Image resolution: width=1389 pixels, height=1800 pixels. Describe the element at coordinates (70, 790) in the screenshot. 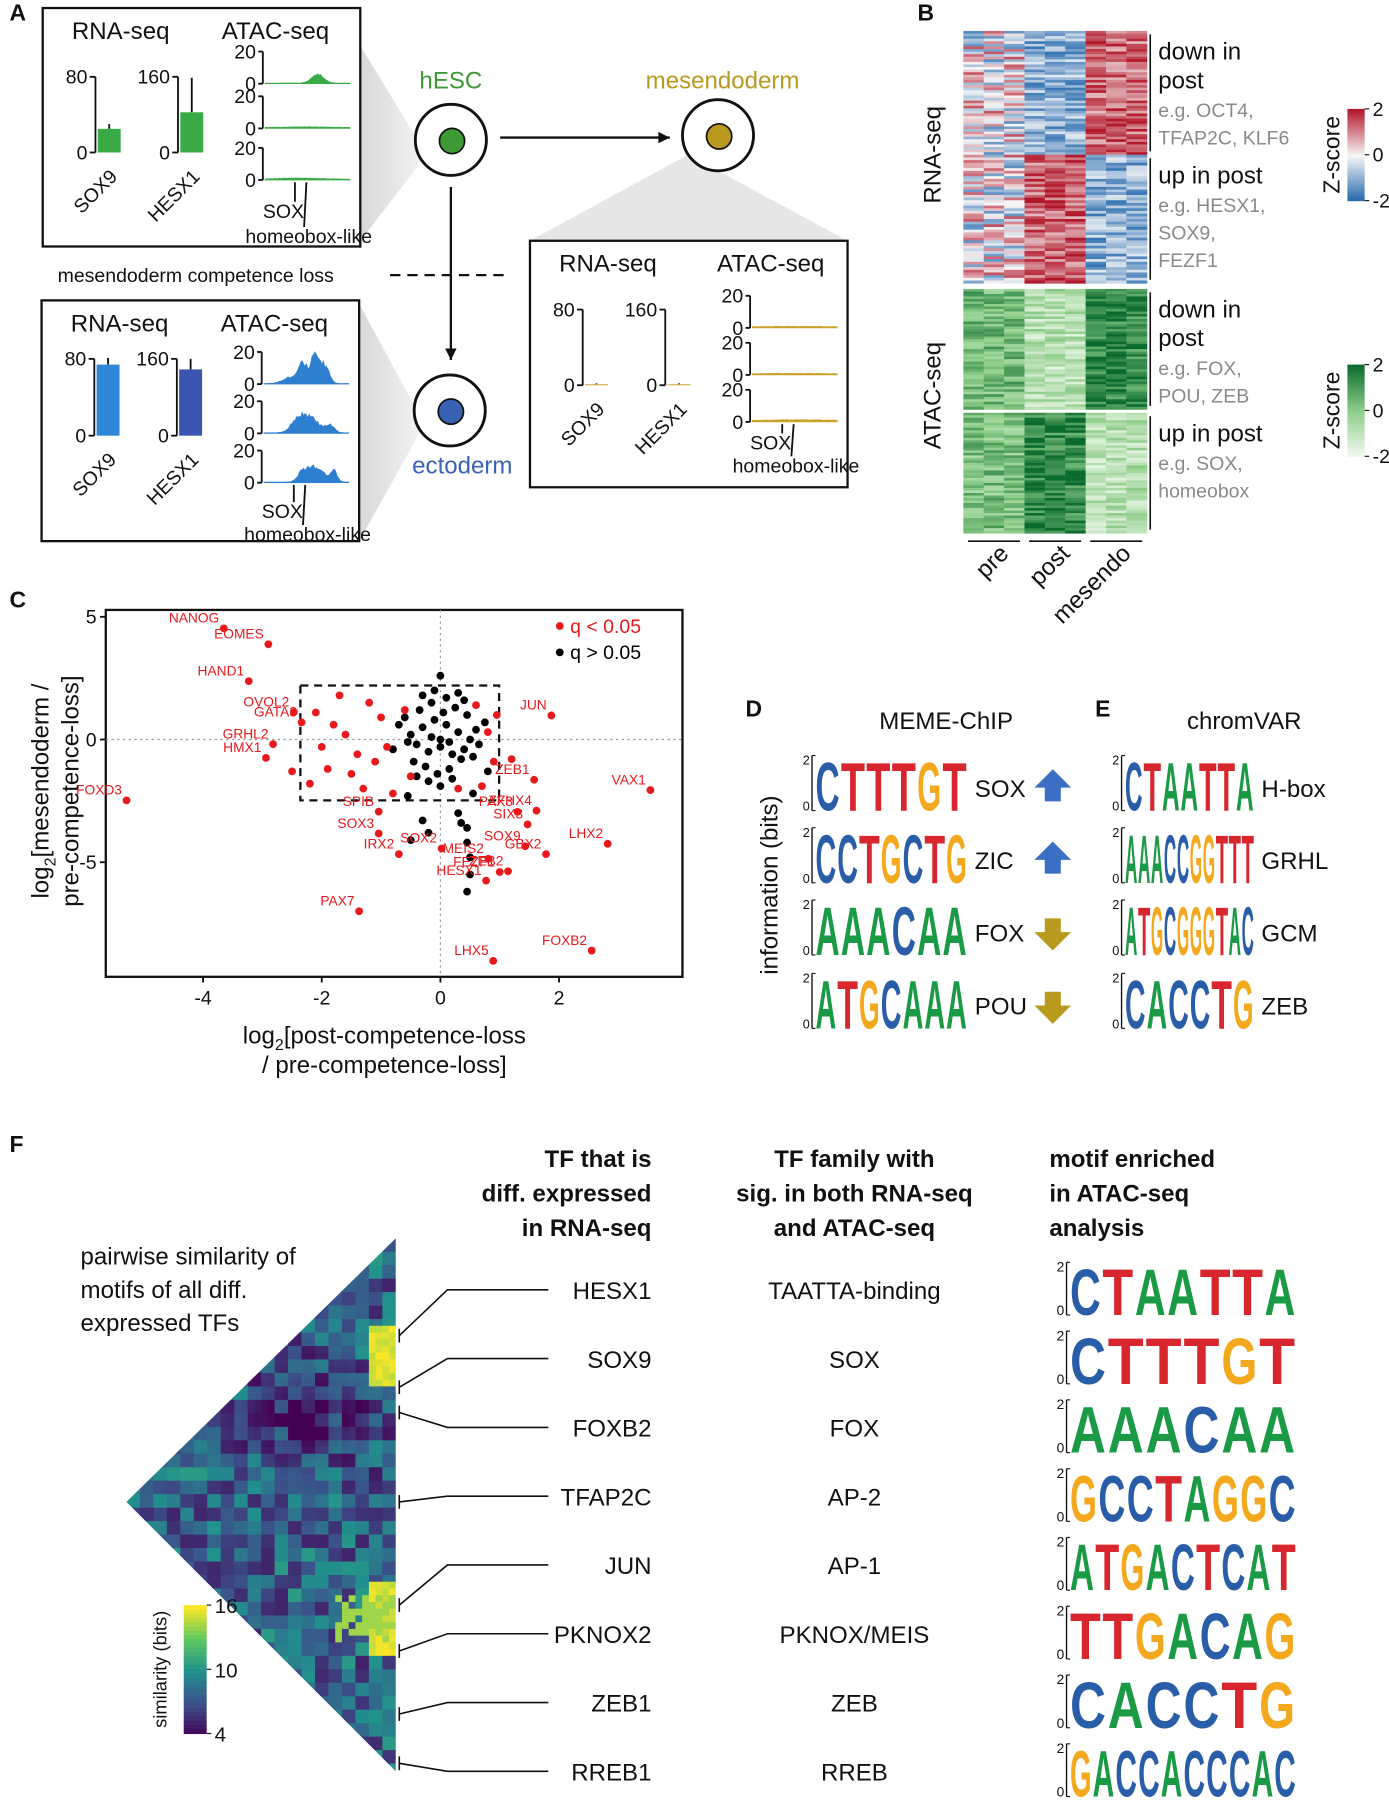

I see `axis-label-part: pre-competence-loss]` at that location.